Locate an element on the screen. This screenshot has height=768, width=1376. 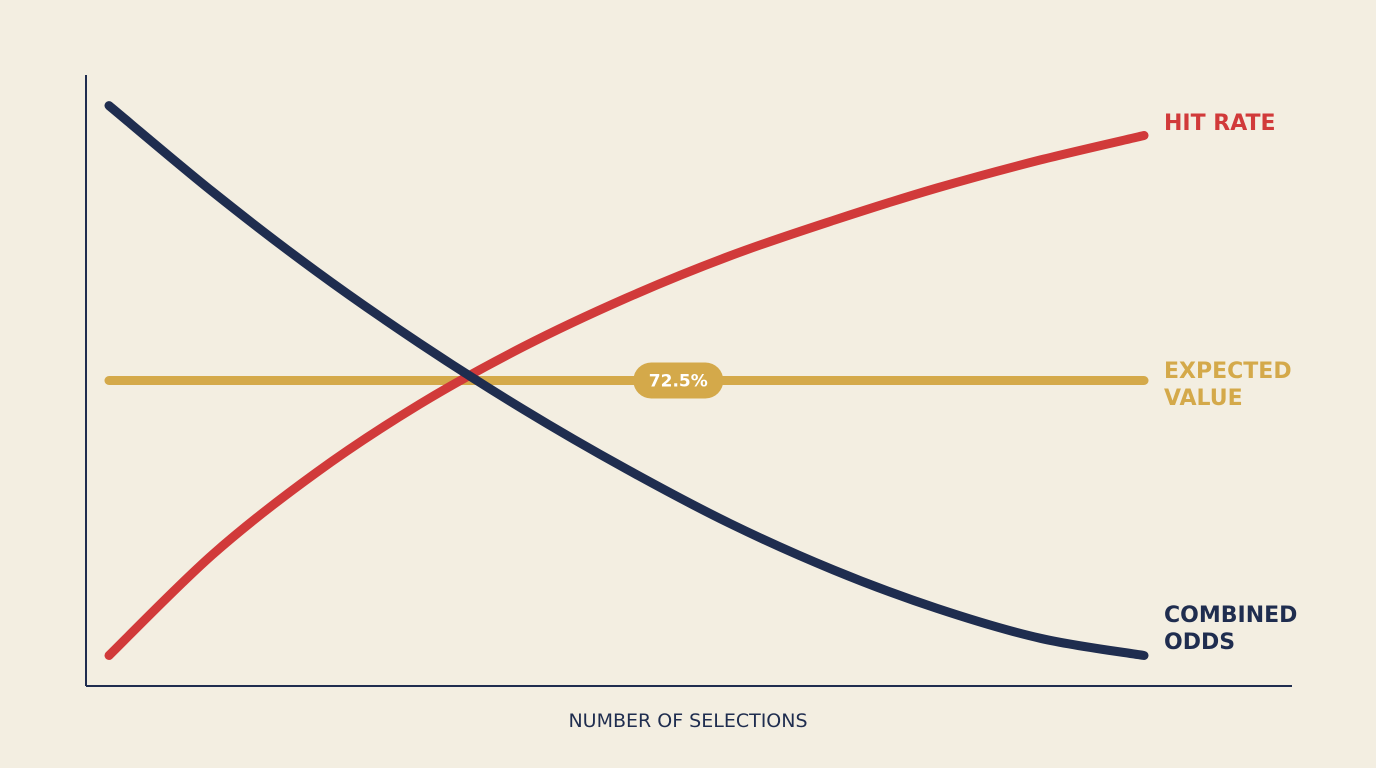
annotation-layer: 72.5% is located at coordinates (678, 380).